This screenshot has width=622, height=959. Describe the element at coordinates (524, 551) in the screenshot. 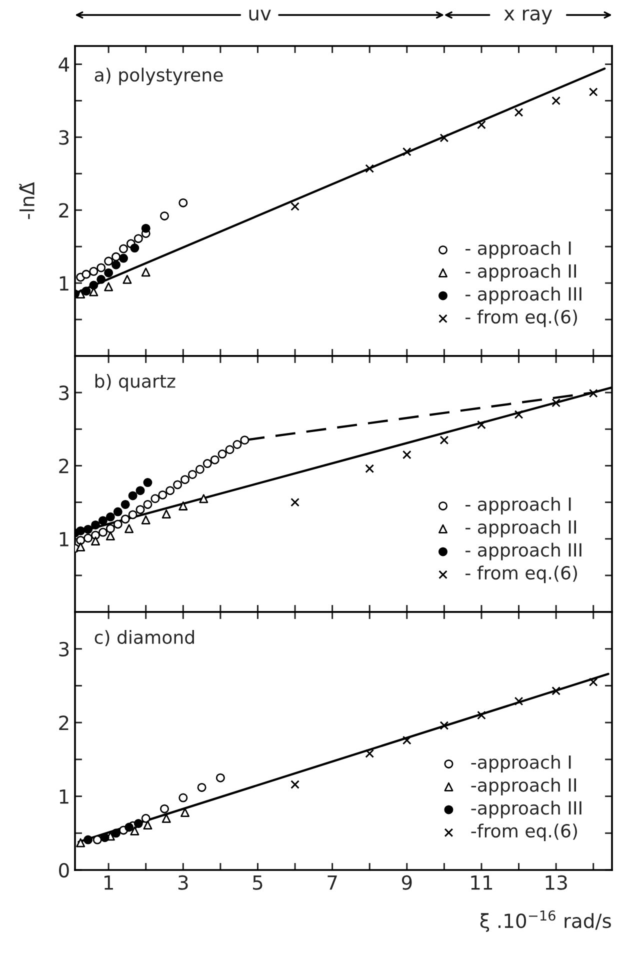

I see `legend-label: - approach III` at that location.